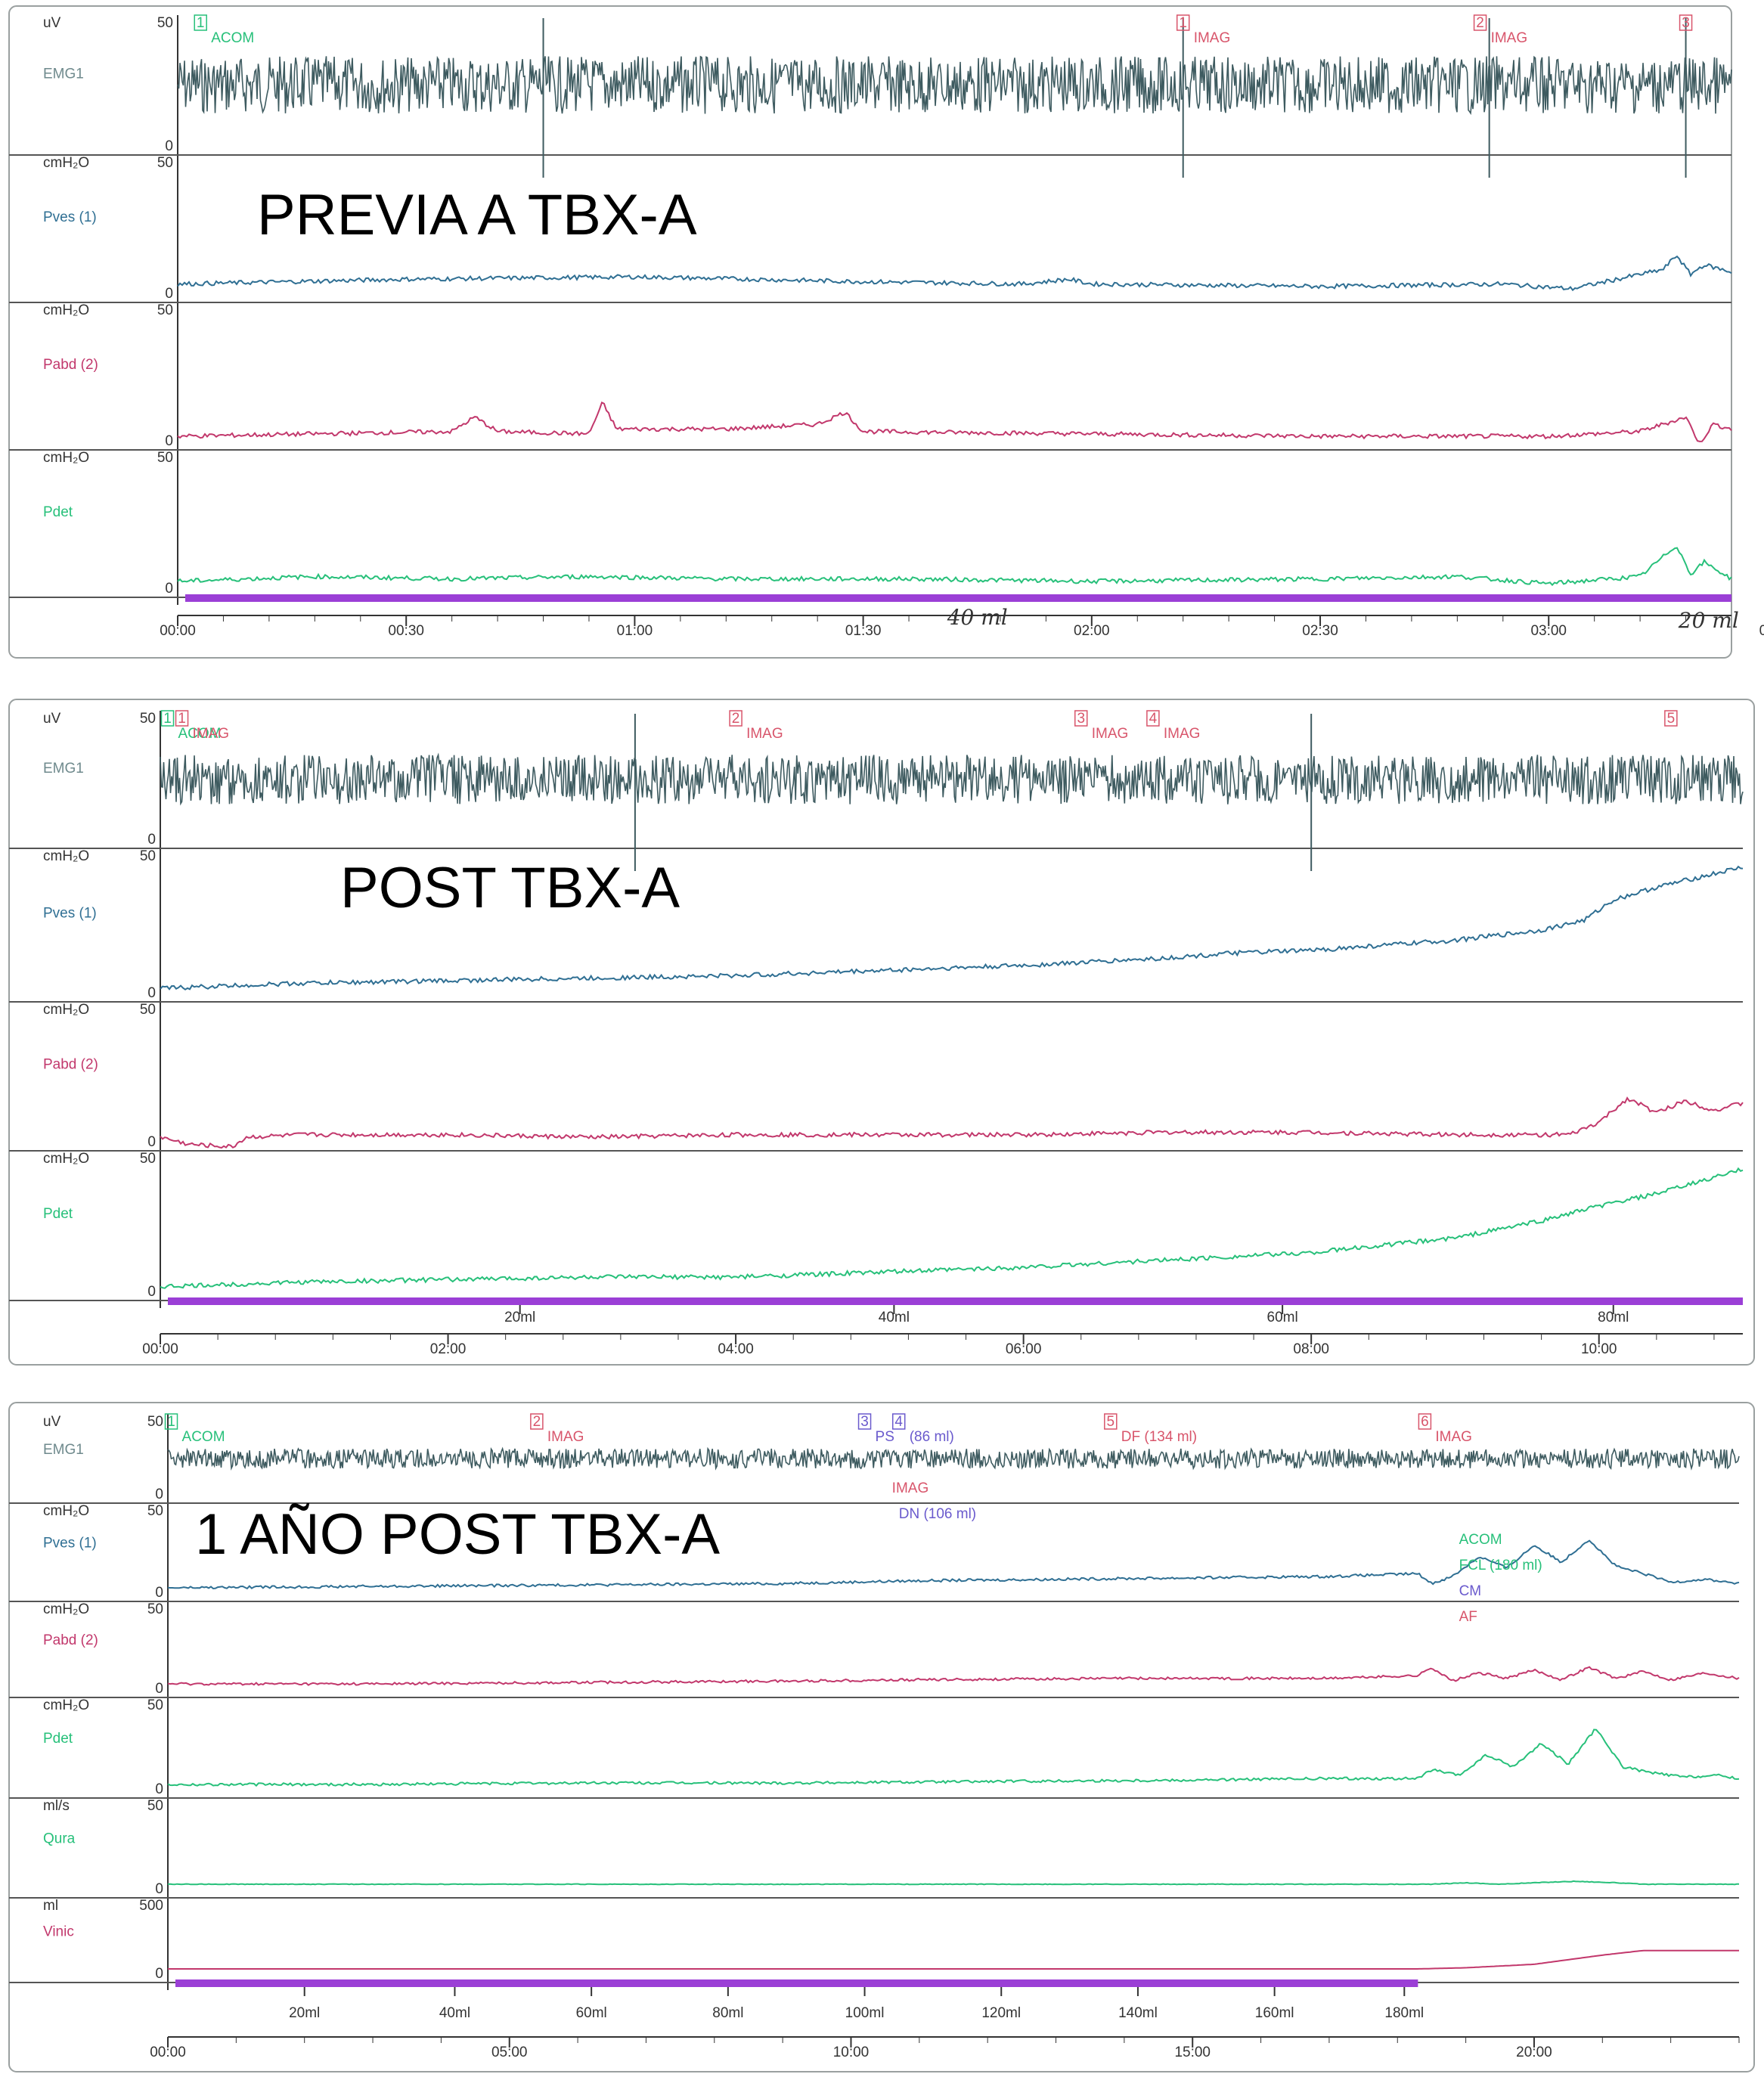 The width and height of the screenshot is (1764, 2074). Describe the element at coordinates (953, 1959) in the screenshot. I see `trace-vinfus` at that location.